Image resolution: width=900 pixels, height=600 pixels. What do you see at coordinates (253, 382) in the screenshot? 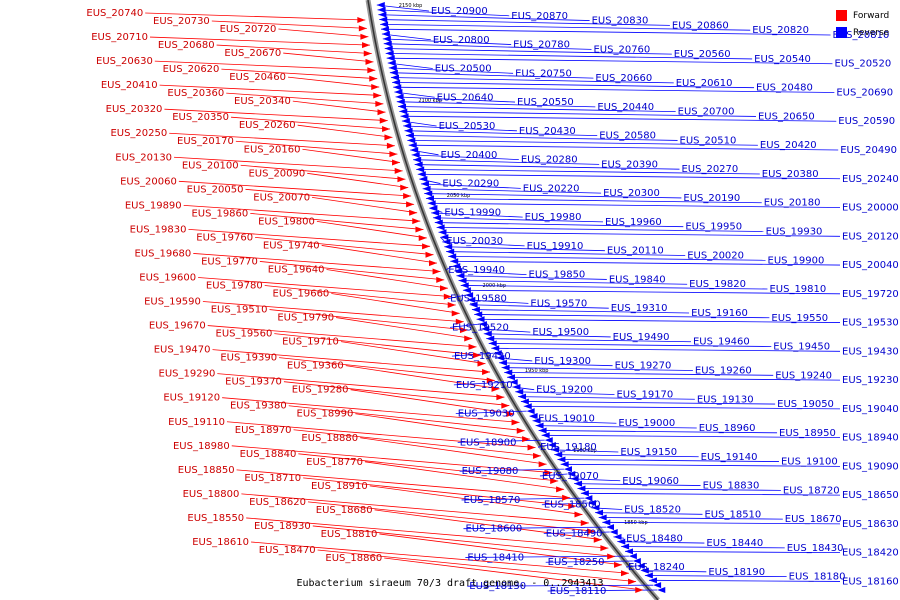
I see `forward-gene-label: EUS_19370` at bounding box center [253, 382].